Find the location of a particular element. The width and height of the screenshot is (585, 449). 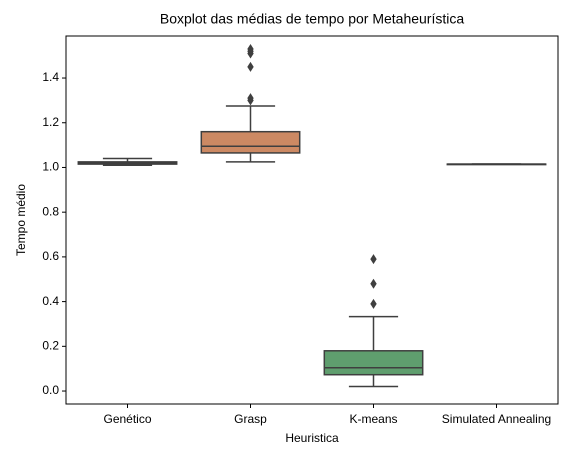

y-tick-label: 1.0 is located at coordinates (50, 167).